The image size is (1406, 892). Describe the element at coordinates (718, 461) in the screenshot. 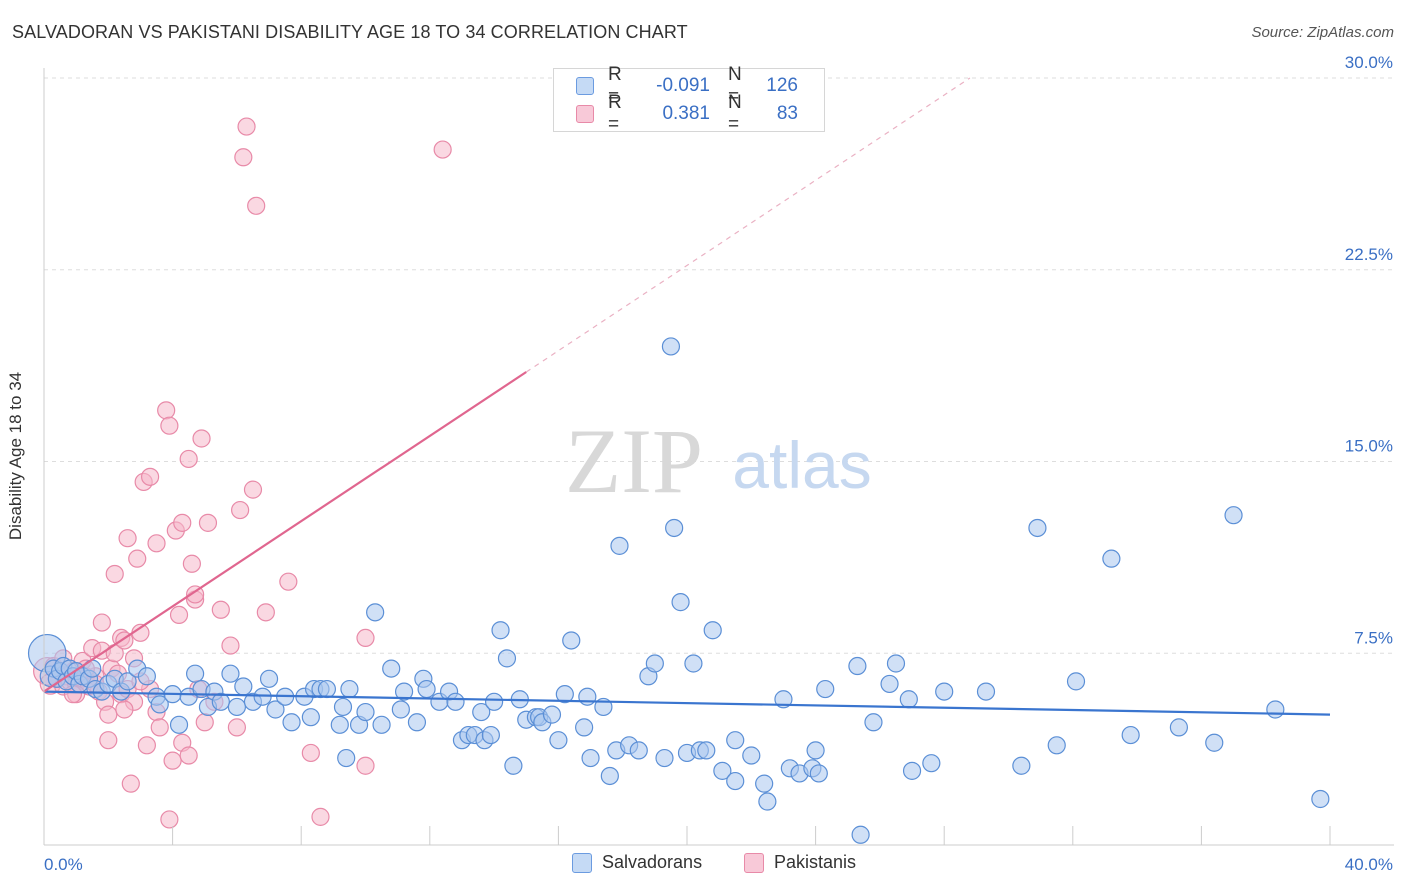

I see `watermark: ZIP atlas` at that location.